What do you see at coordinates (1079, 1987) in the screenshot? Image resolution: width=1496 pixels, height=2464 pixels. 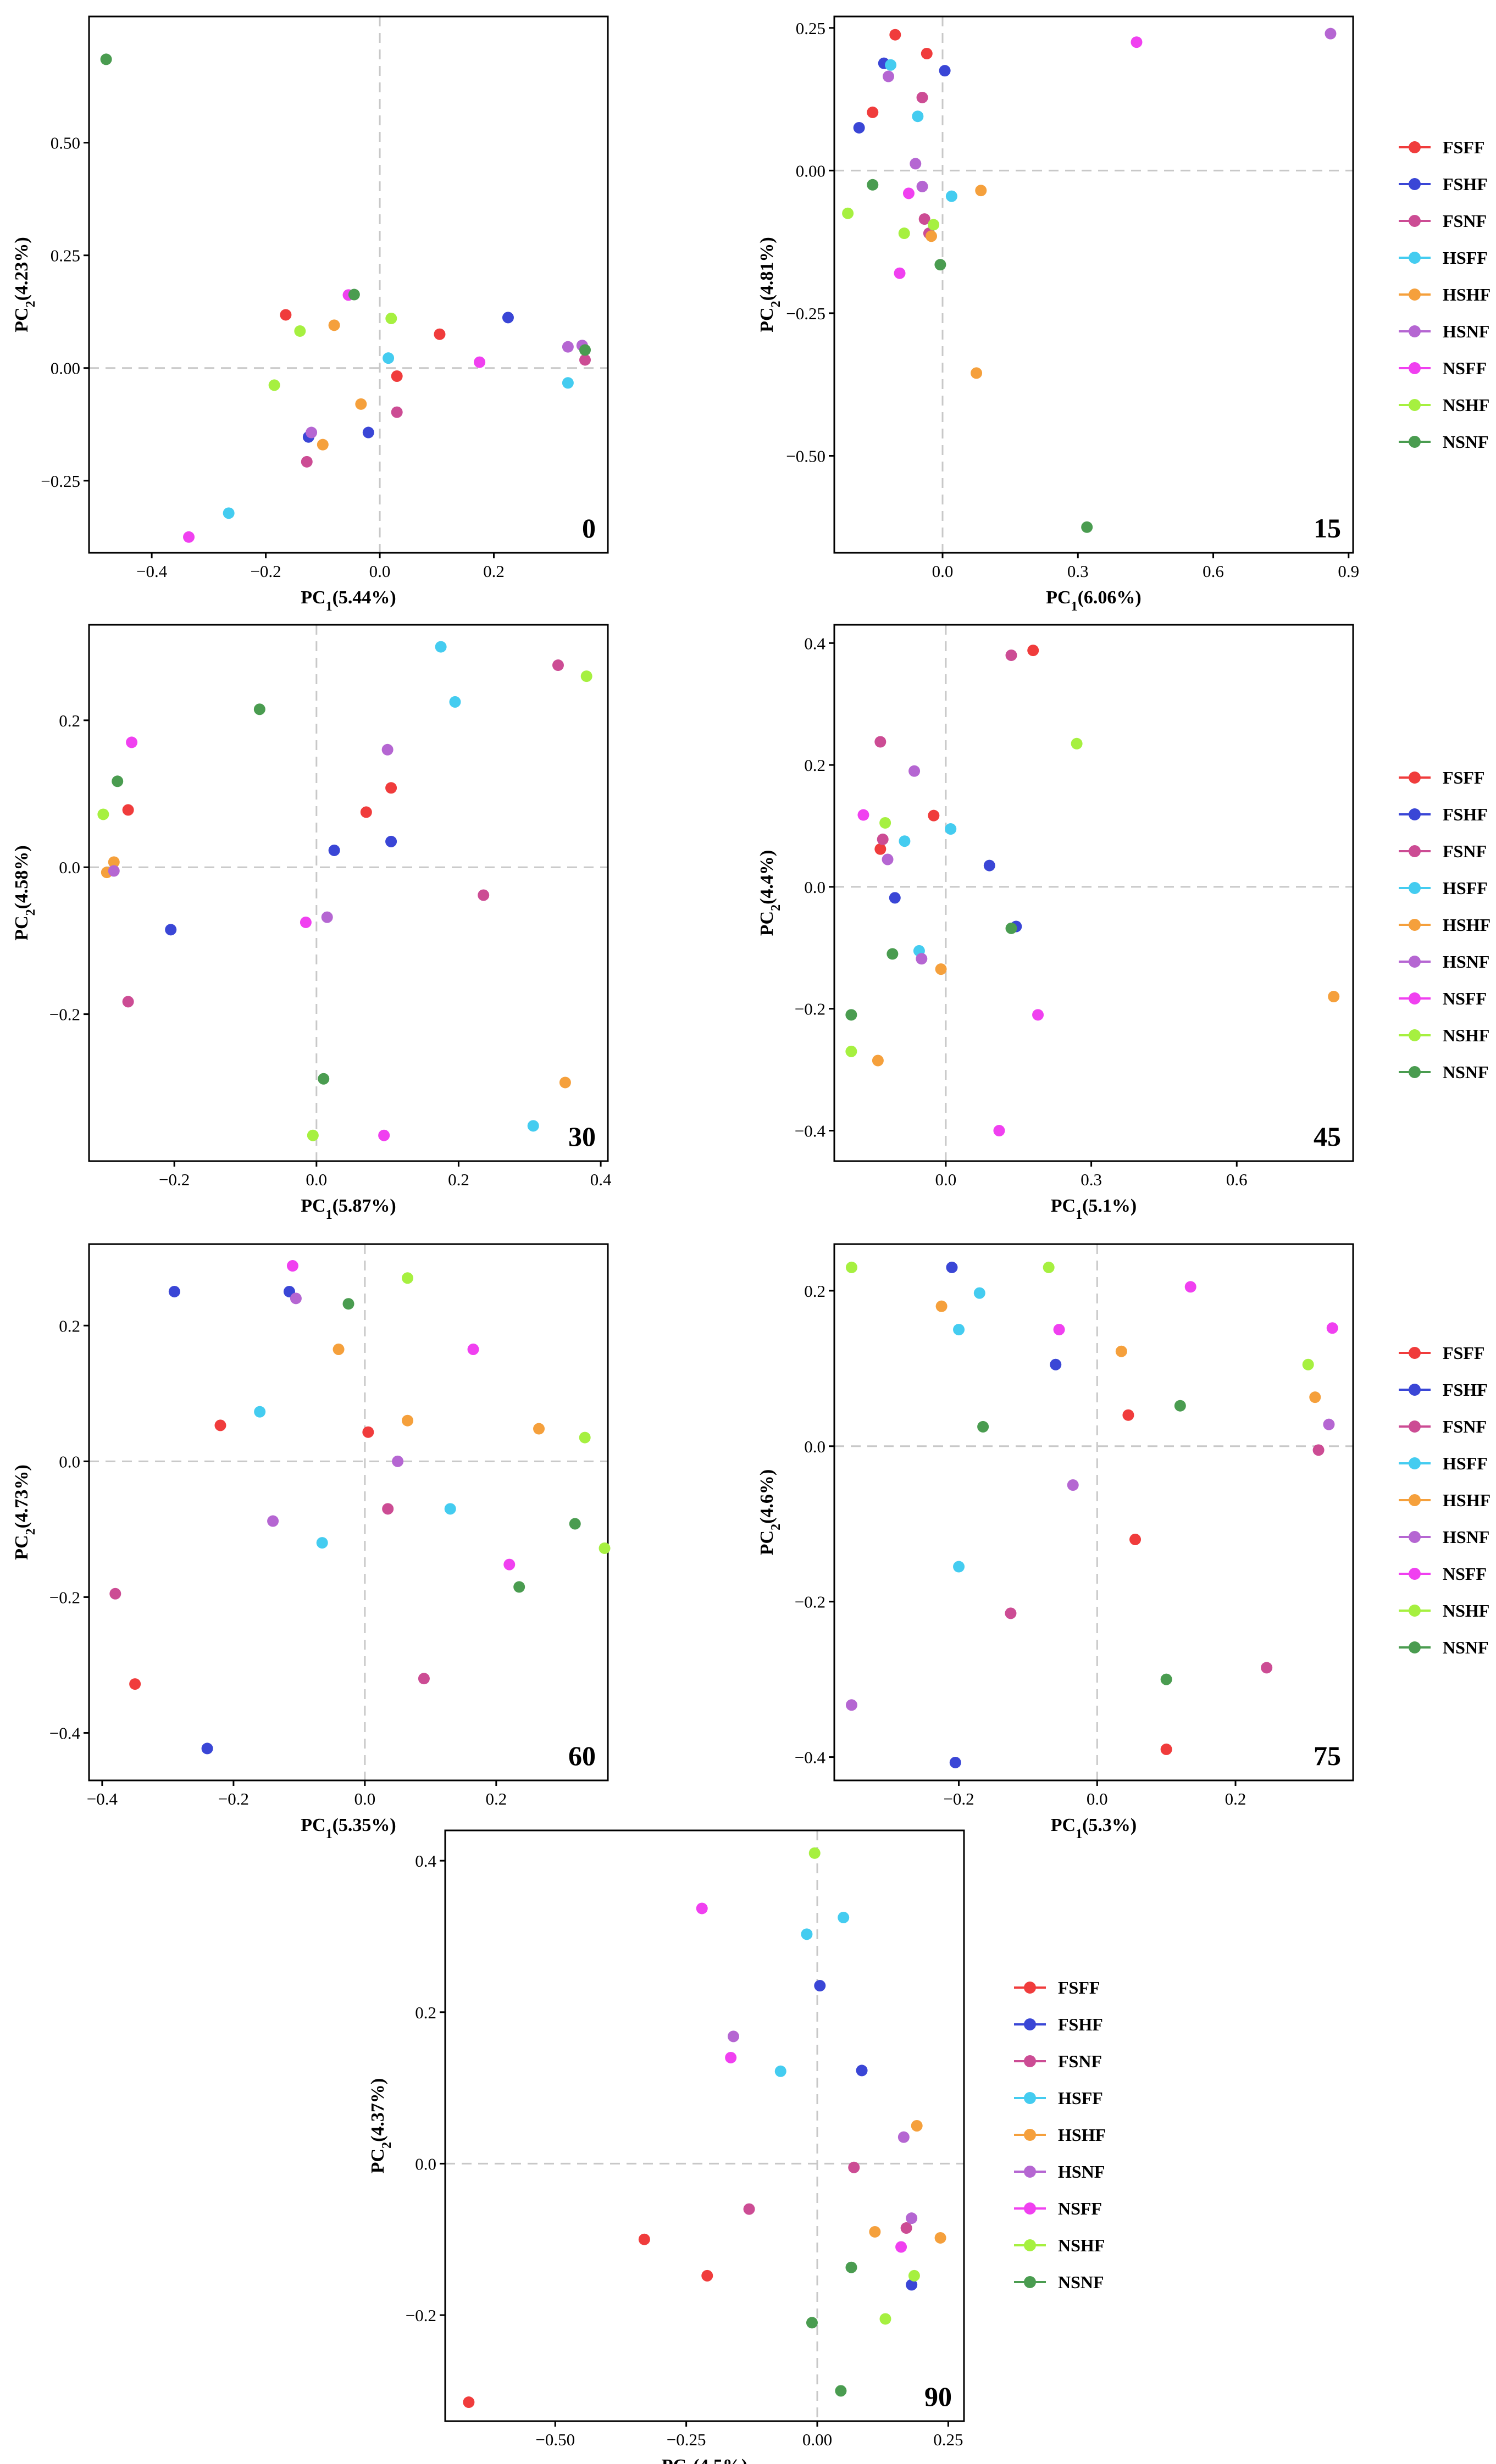 I see `legend-label-fsff: FSFF` at bounding box center [1079, 1987].